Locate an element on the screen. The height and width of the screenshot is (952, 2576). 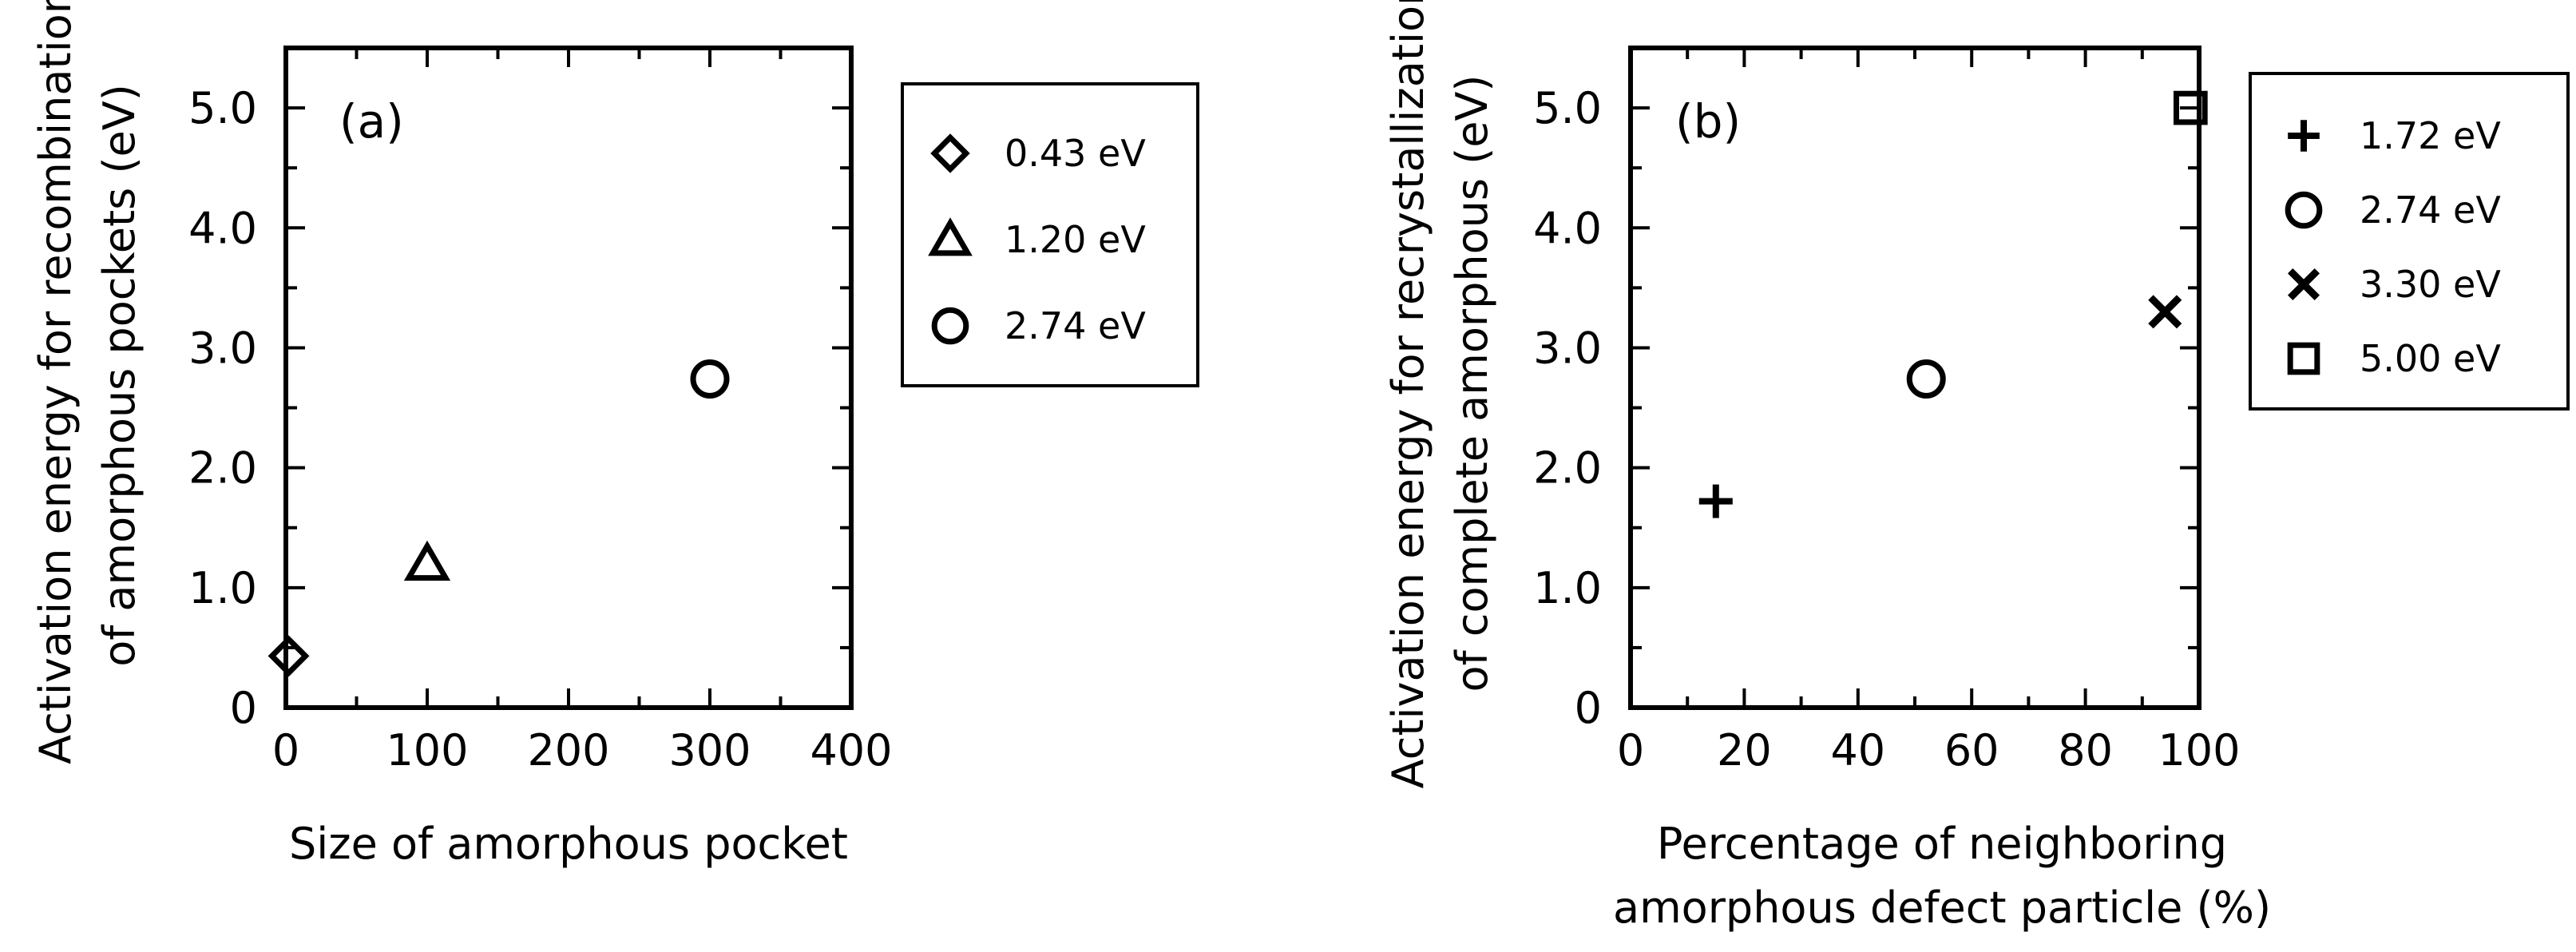
legend: 0.43 eV 1.20 eV 2.74 eV is located at coordinates (1050, 234).